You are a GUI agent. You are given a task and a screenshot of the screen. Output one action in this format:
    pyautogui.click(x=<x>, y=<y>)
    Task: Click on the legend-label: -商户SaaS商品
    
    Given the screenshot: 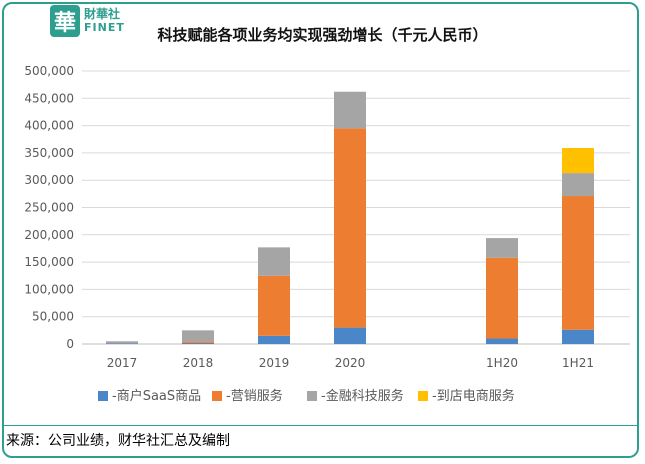 What is the action you would take?
    pyautogui.click(x=156, y=396)
    